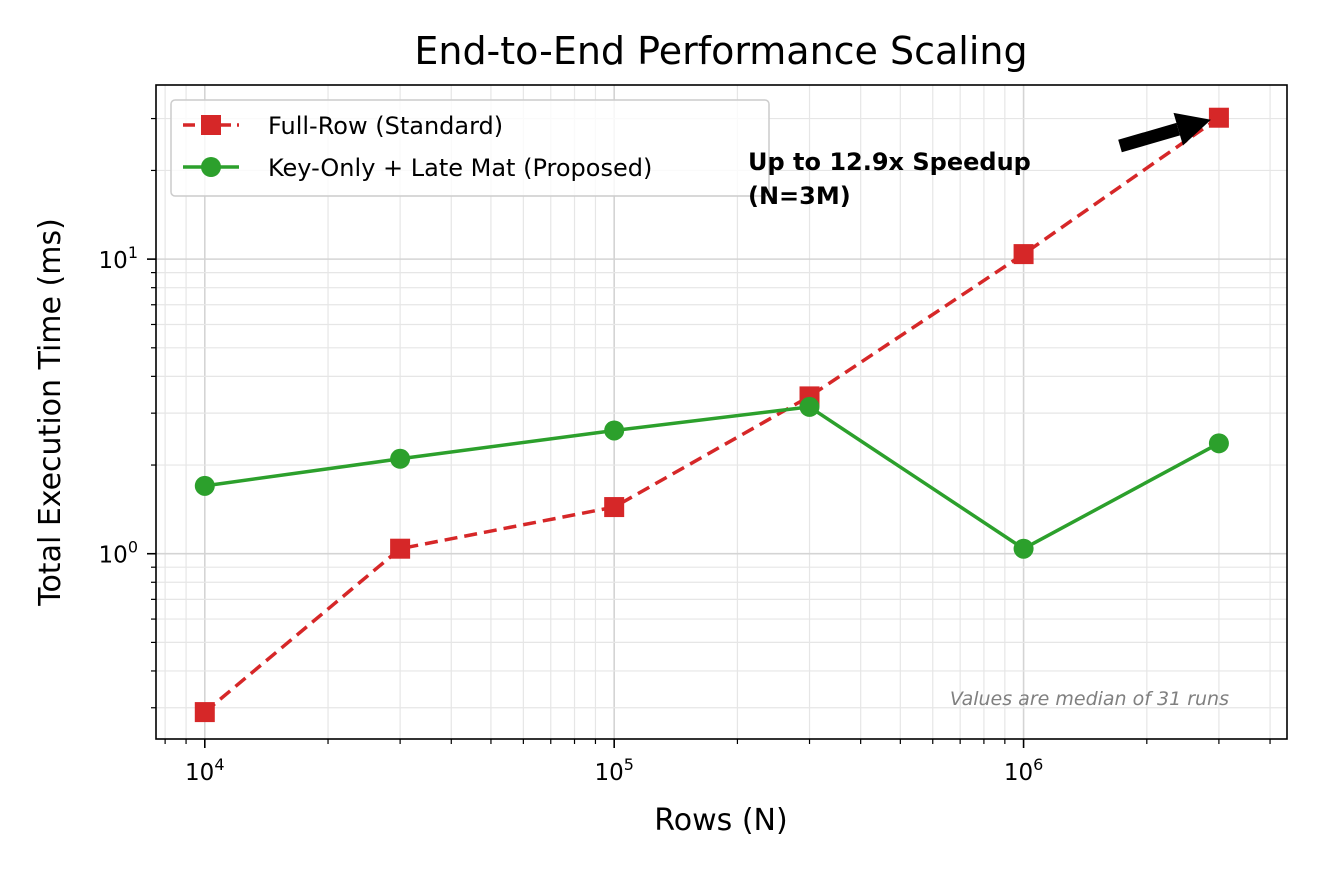  Describe the element at coordinates (460, 168) in the screenshot. I see `legend-label-key-only: Key-Only + Late Mat (Proposed)` at that location.